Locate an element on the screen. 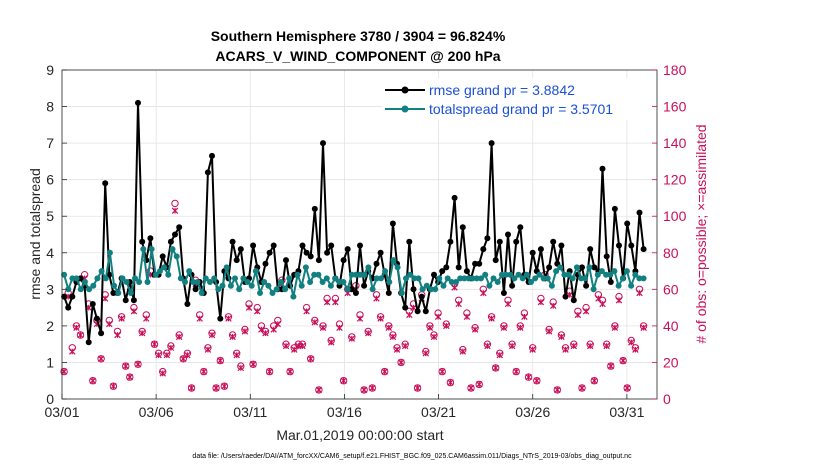 This screenshot has height=470, width=830. left-y-tick-label: 6 is located at coordinates (50, 180).